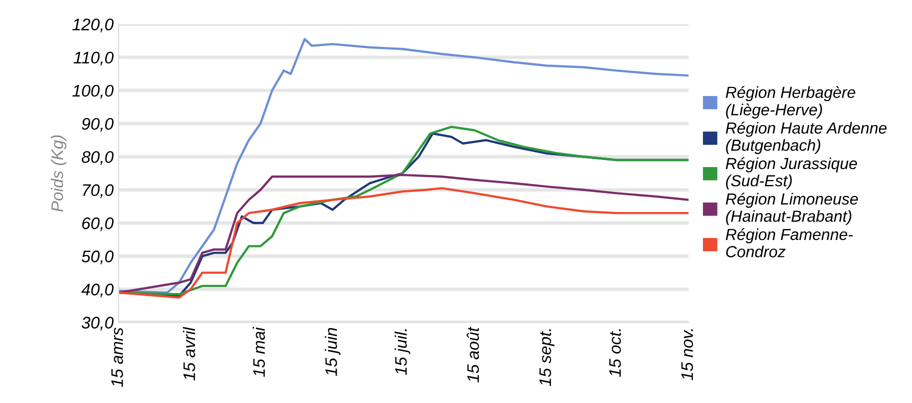 The width and height of the screenshot is (912, 403). What do you see at coordinates (97, 291) in the screenshot?
I see `y-tick-label: 40,0` at bounding box center [97, 291].